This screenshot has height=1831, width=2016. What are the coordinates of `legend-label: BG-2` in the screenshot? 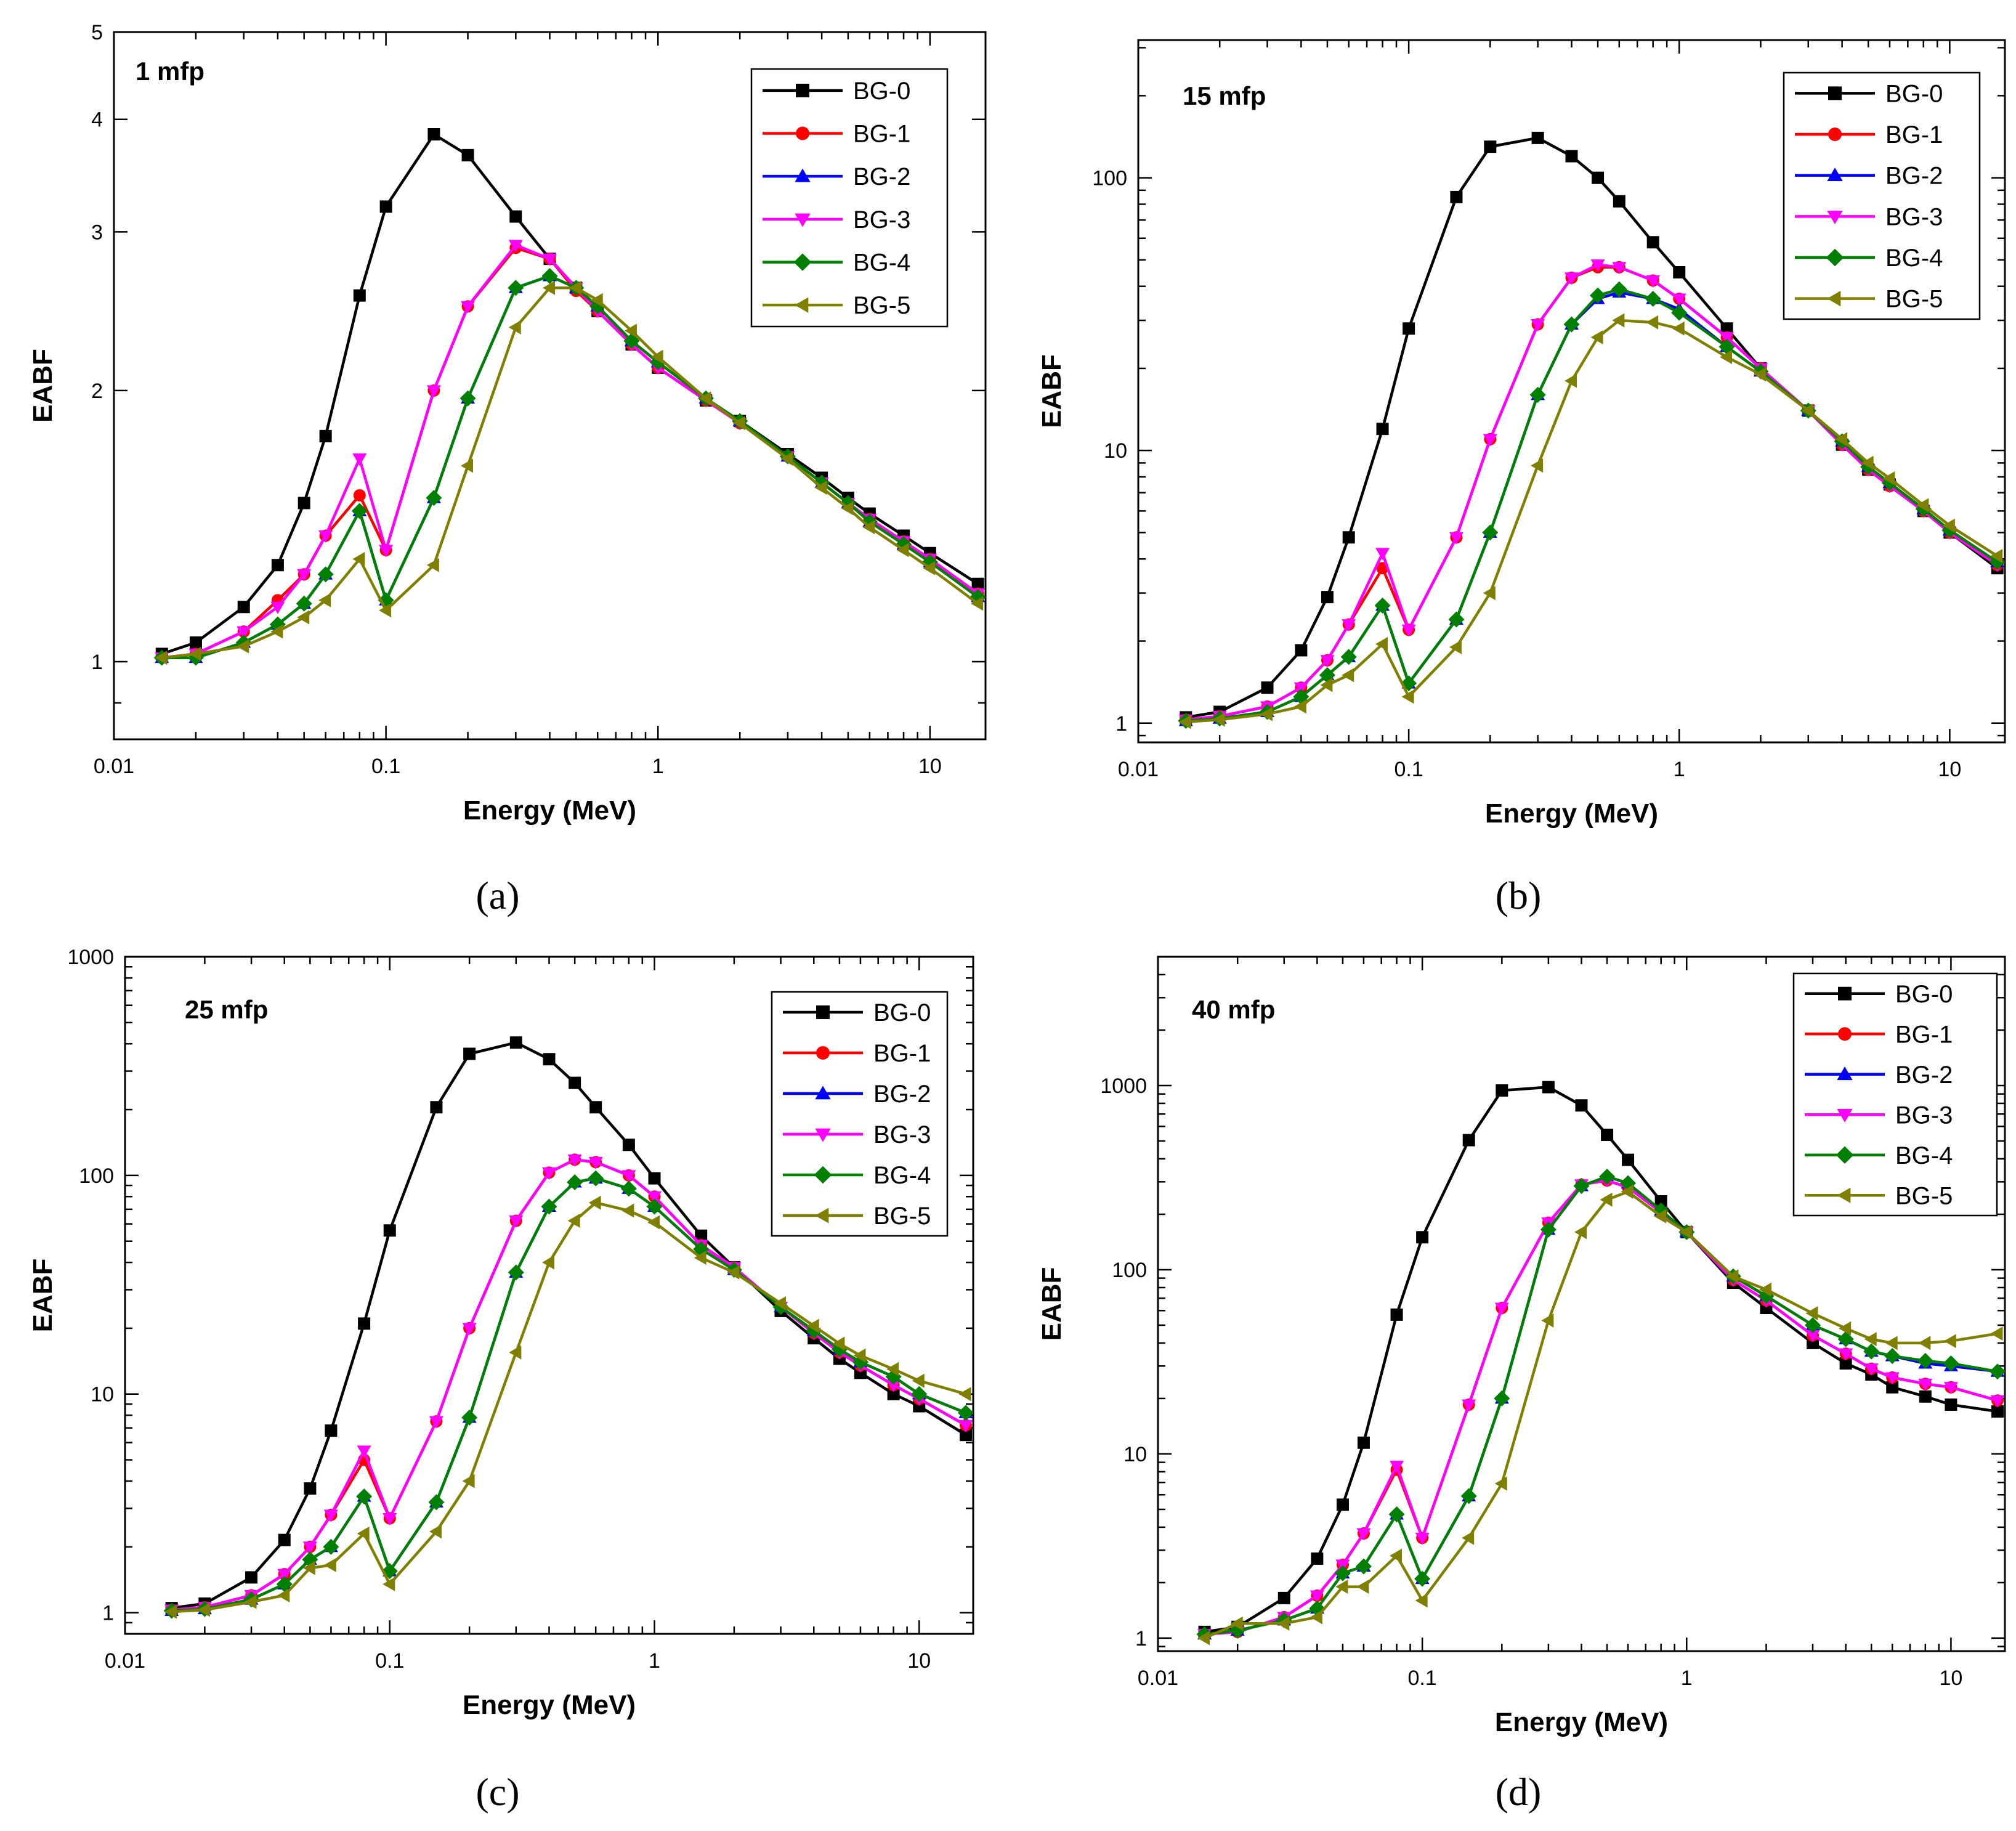 It's located at (1924, 1075).